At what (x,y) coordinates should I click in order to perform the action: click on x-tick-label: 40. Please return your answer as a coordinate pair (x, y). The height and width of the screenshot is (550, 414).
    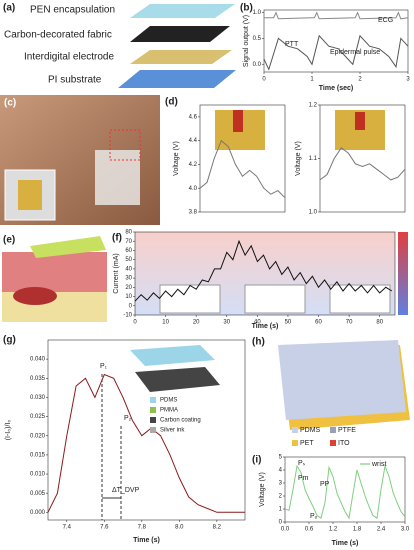
    Looking at the image, I should click on (257, 323).